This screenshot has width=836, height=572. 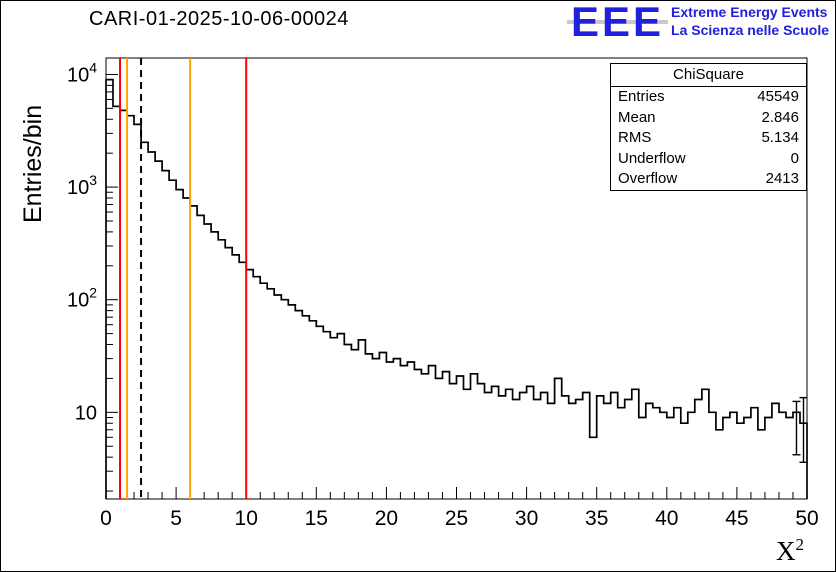 I want to click on x-tick-label: 30, so click(x=526, y=518).